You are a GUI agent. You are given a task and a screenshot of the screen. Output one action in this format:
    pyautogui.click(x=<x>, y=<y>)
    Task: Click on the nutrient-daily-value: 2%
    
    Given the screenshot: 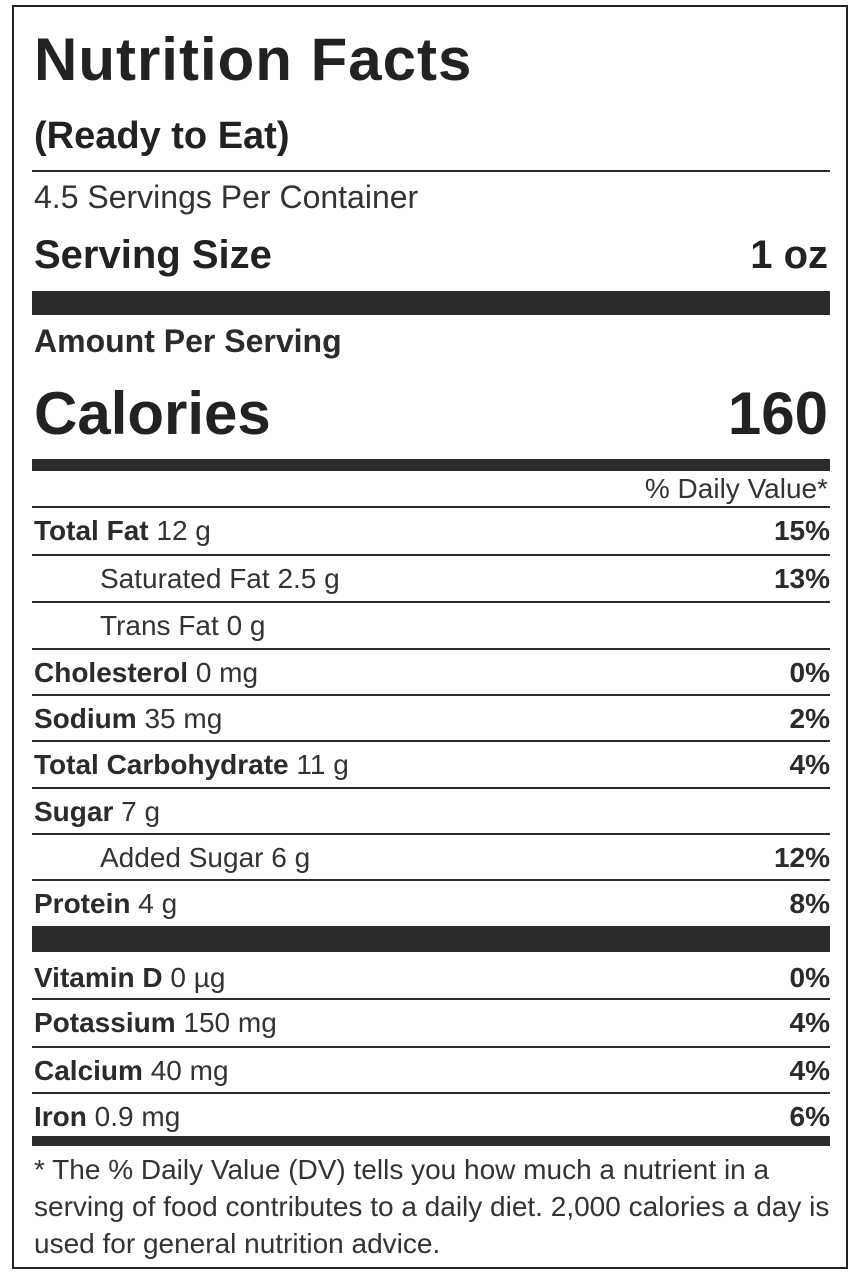 What is the action you would take?
    pyautogui.click(x=809, y=718)
    